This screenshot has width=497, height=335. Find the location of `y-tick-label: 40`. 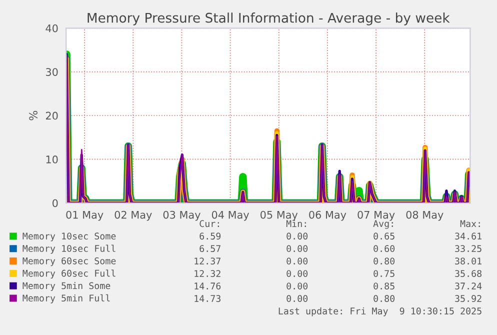

y-tick-label: 40 is located at coordinates (52, 28).